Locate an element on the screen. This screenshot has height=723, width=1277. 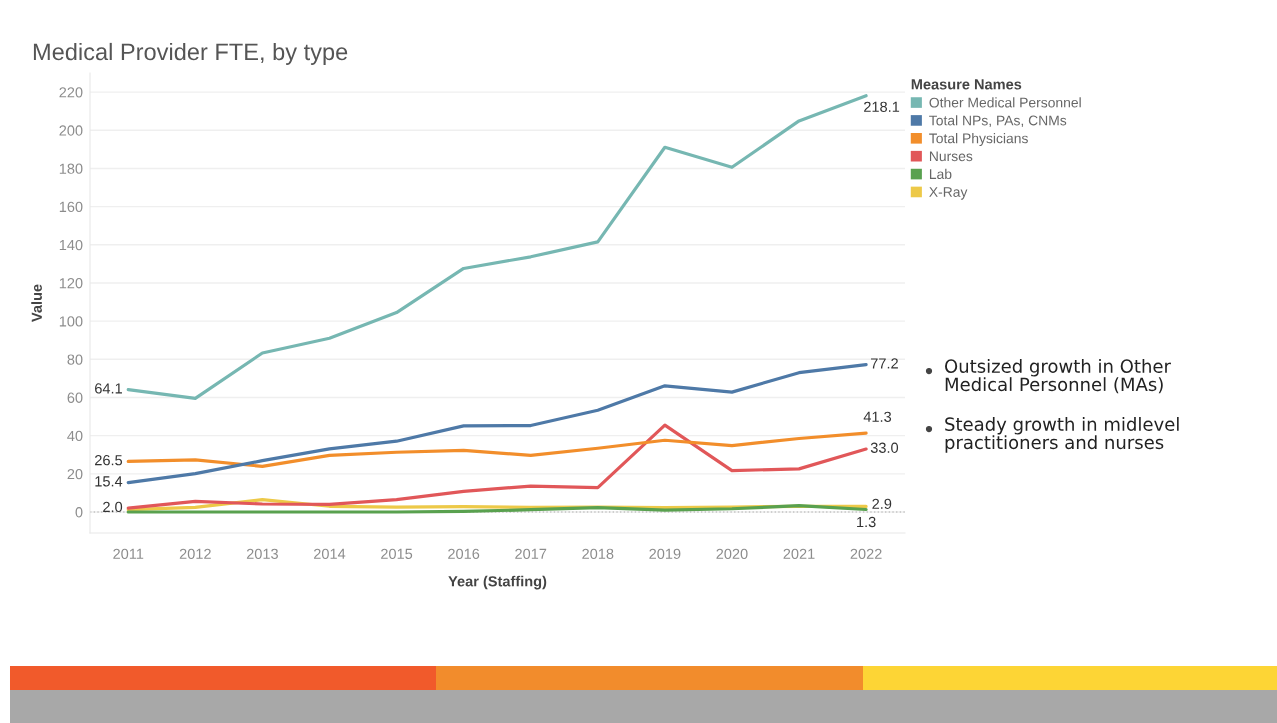
x-tick-label: 2013 is located at coordinates (262, 553).